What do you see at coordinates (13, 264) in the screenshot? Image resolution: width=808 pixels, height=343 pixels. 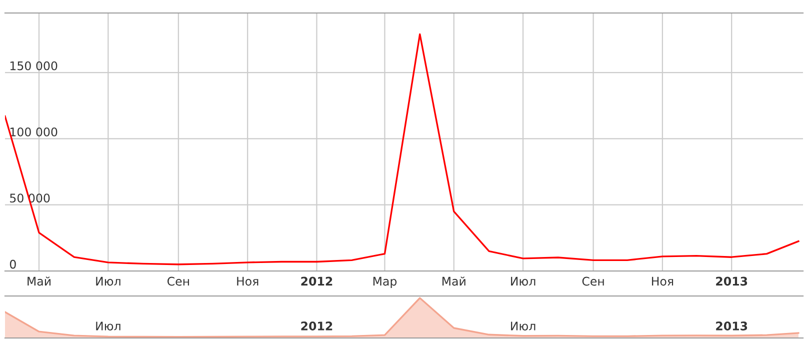 I see `y-tick-label: 0` at bounding box center [13, 264].